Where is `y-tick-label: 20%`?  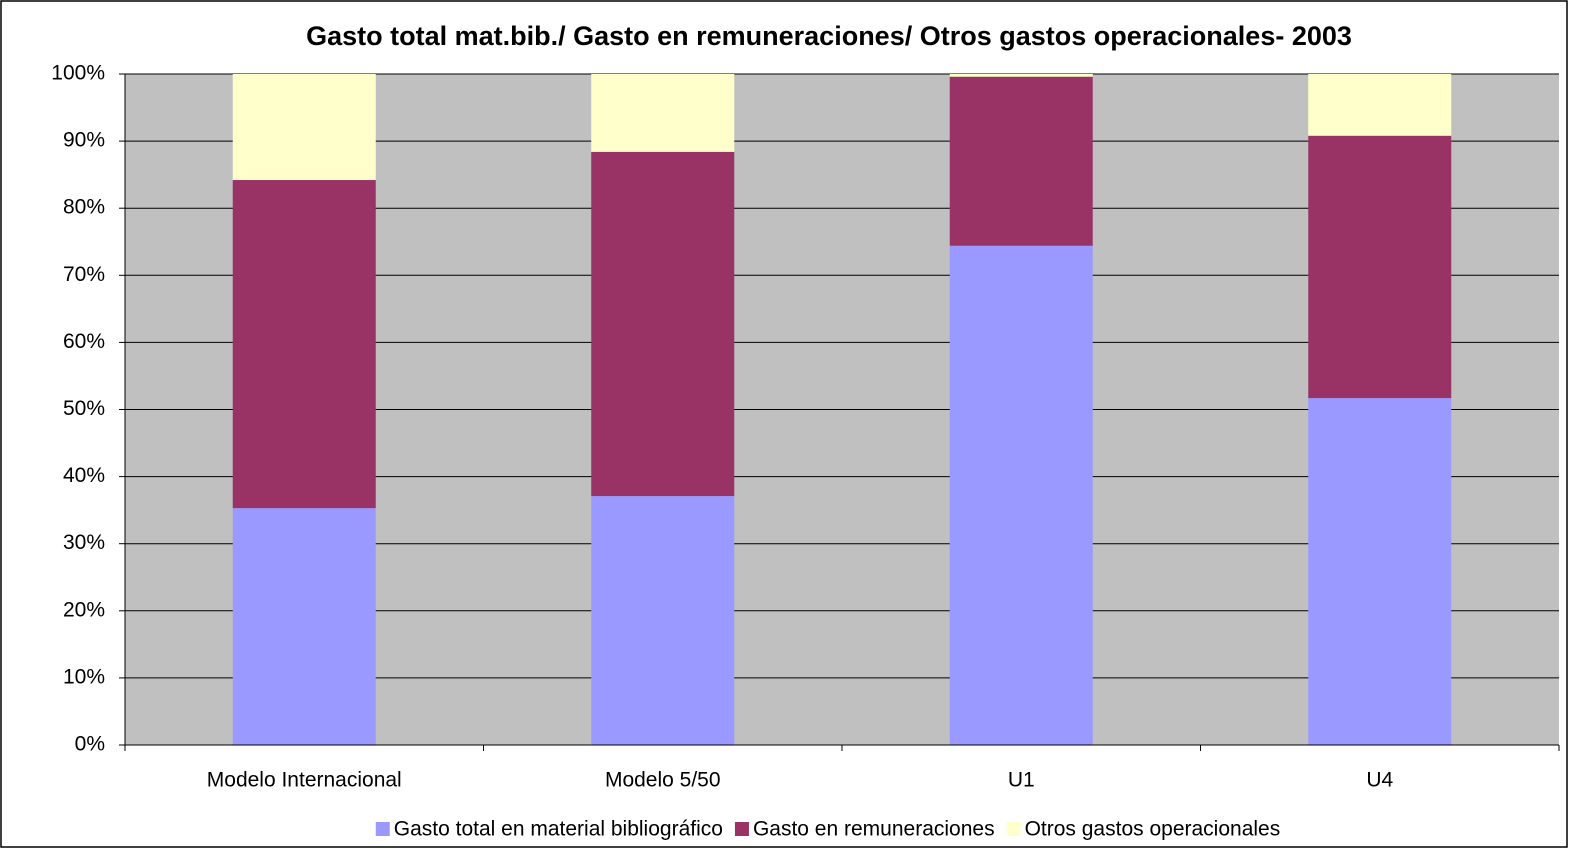 y-tick-label: 20% is located at coordinates (84, 609).